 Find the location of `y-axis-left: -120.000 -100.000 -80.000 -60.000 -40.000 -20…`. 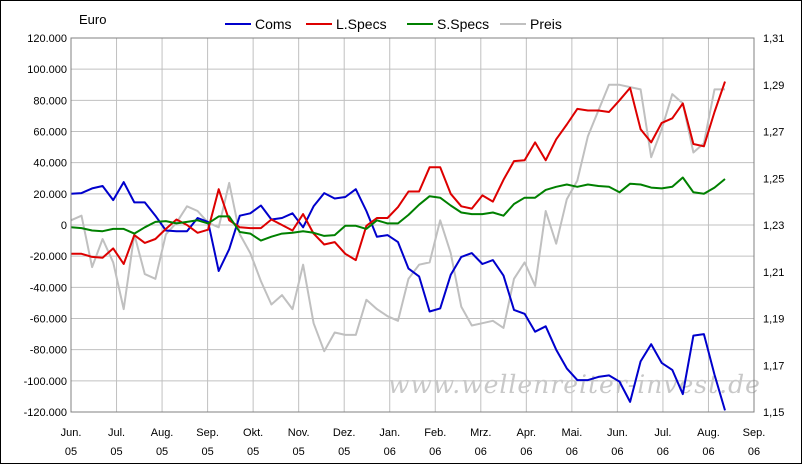

y-axis-left: -120.000 -100.000 -80.000 -60.000 -40.000 -20… is located at coordinates (45, 226).